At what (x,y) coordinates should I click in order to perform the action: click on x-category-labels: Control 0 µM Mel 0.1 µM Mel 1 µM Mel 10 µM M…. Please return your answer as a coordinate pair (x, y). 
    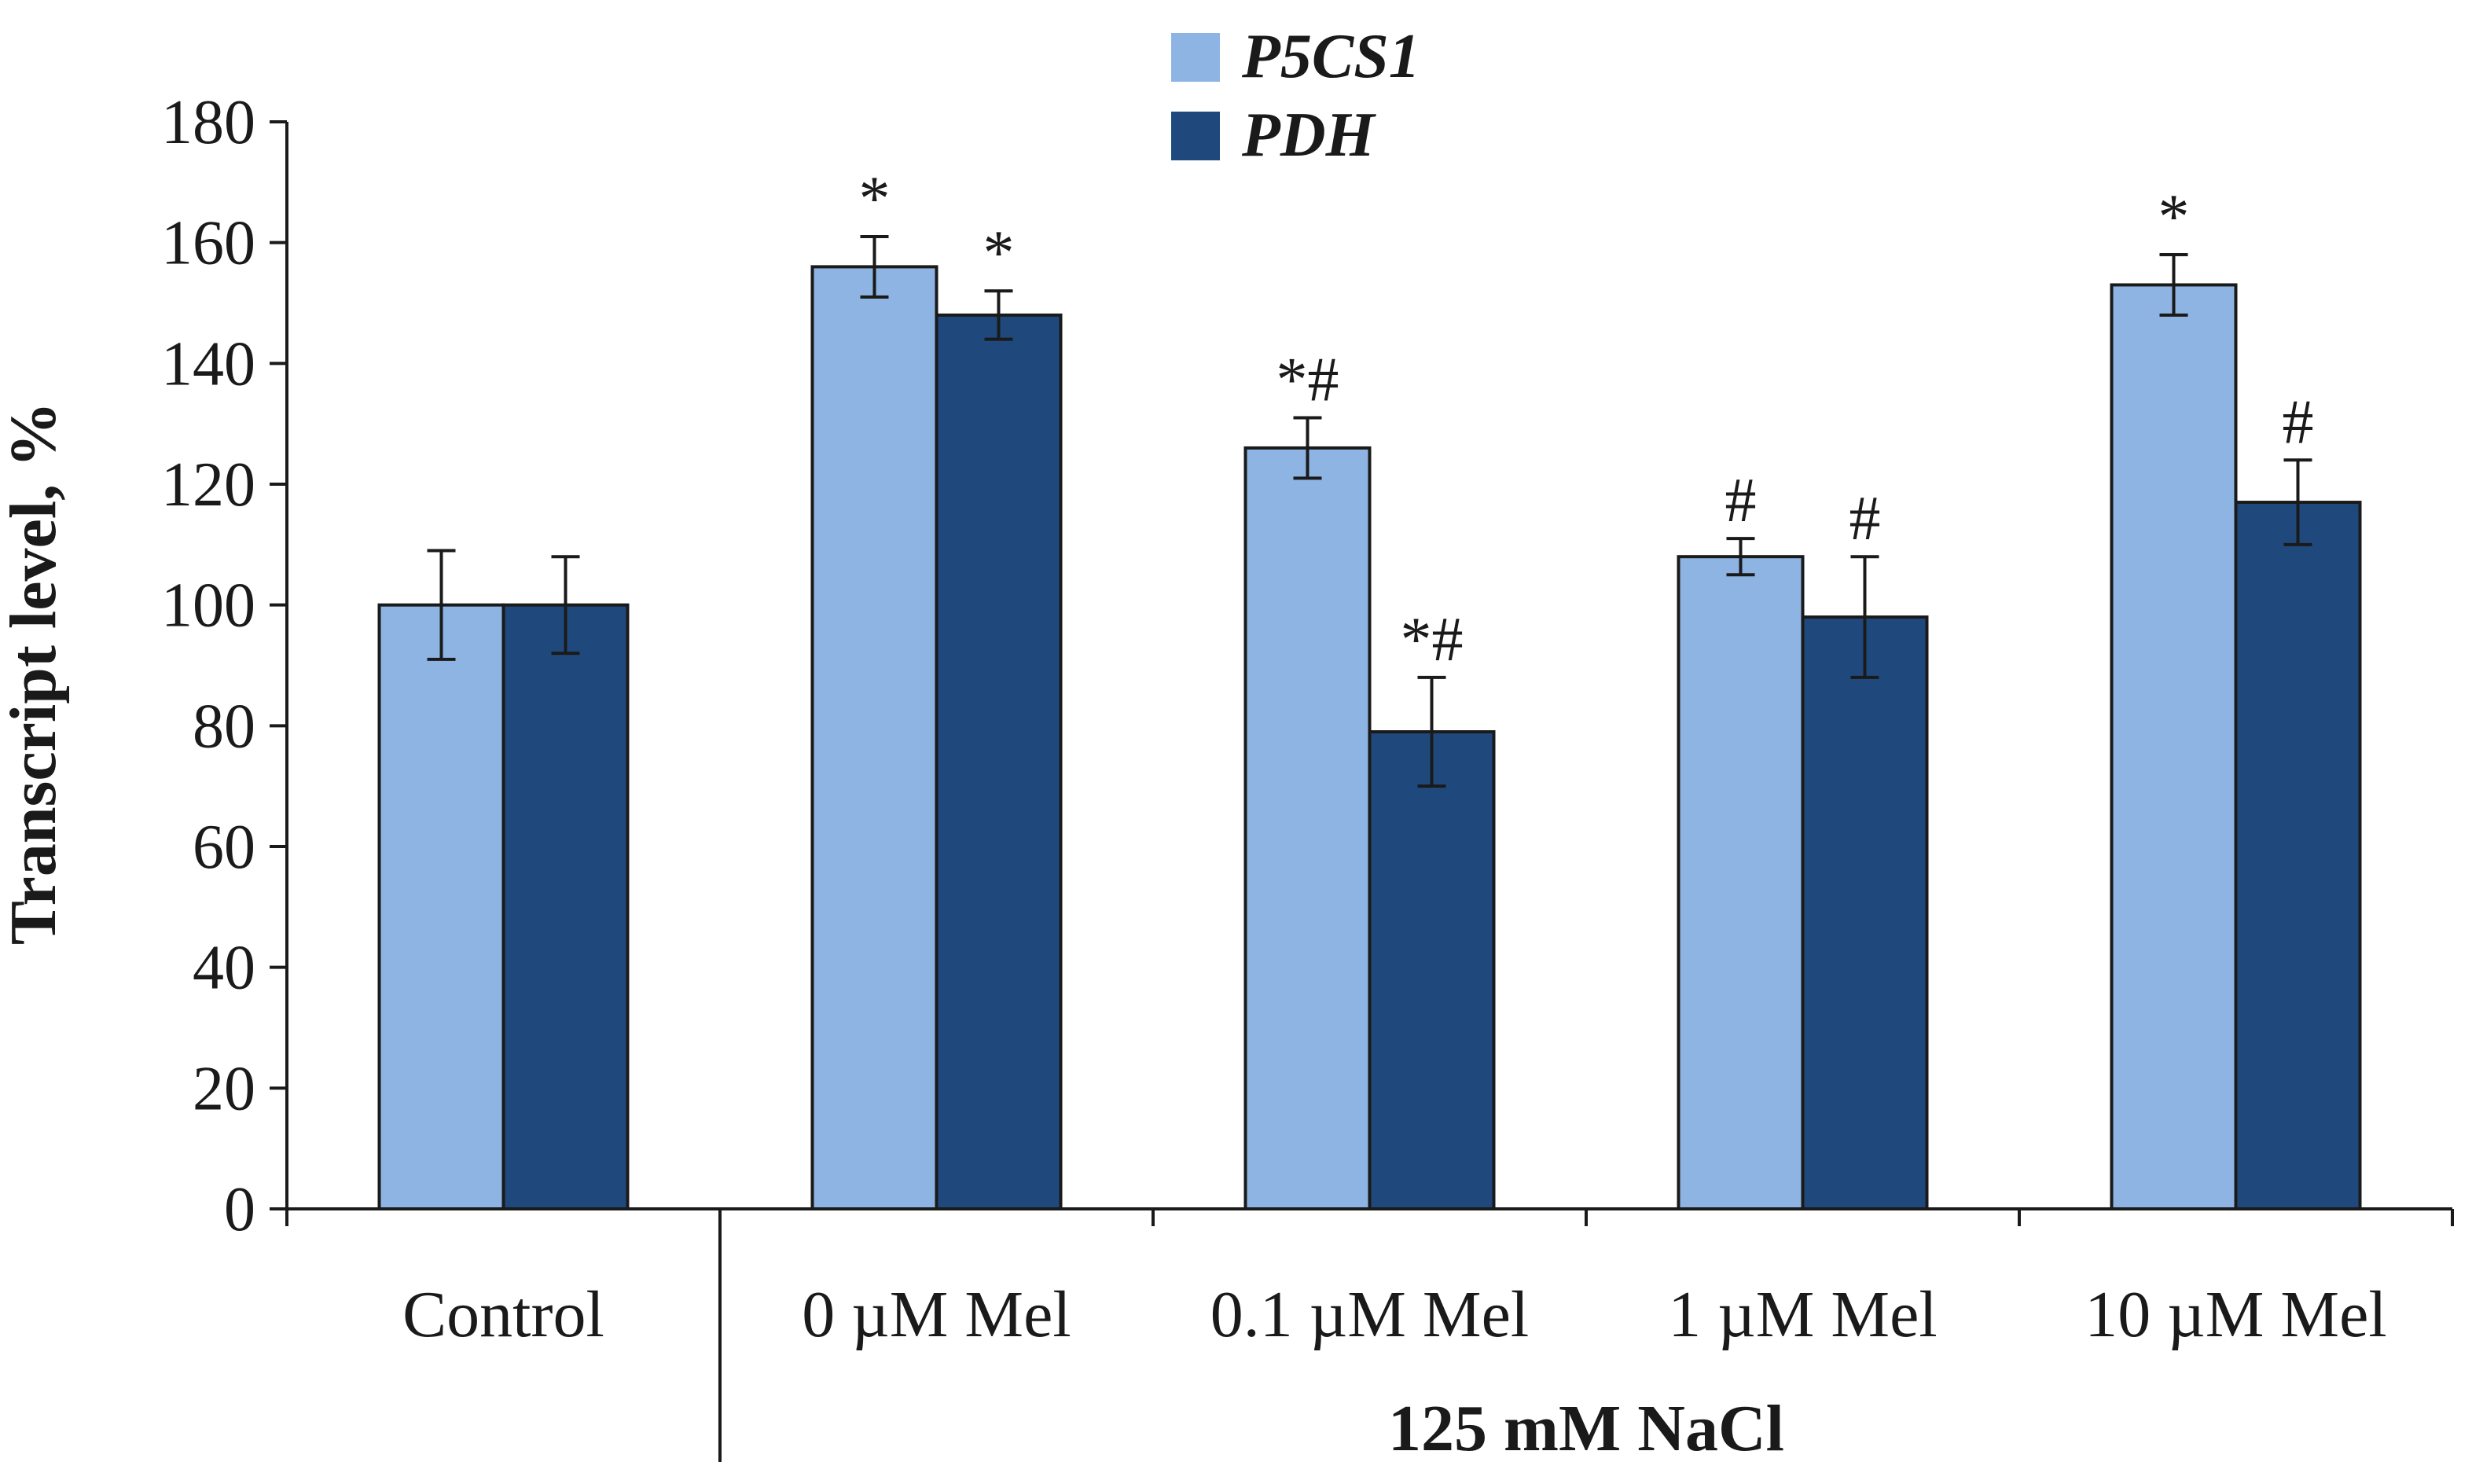
    Looking at the image, I should click on (1395, 1314).